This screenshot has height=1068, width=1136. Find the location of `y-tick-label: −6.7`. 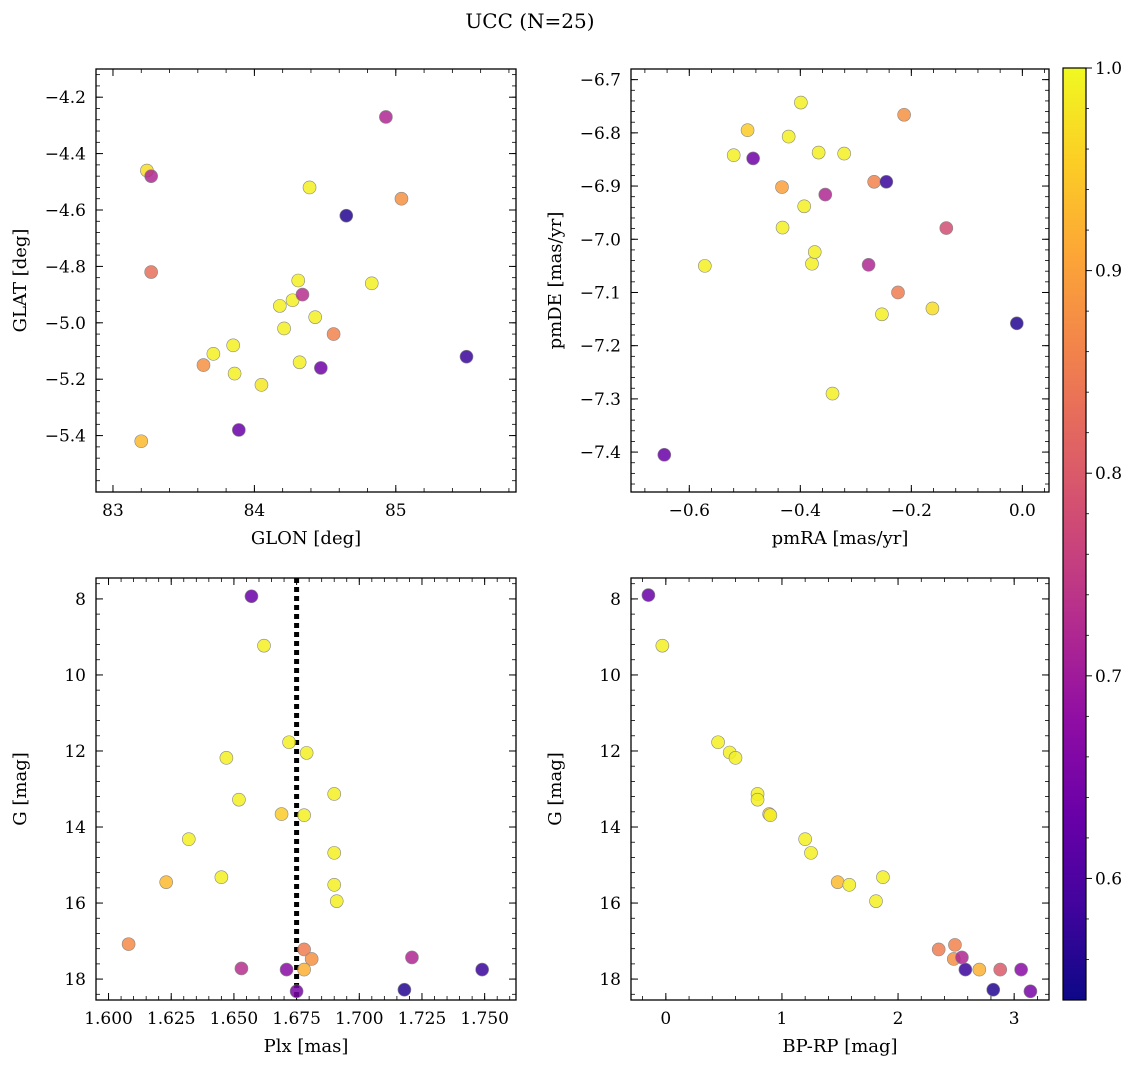

y-tick-label: −6.7 is located at coordinates (600, 81).